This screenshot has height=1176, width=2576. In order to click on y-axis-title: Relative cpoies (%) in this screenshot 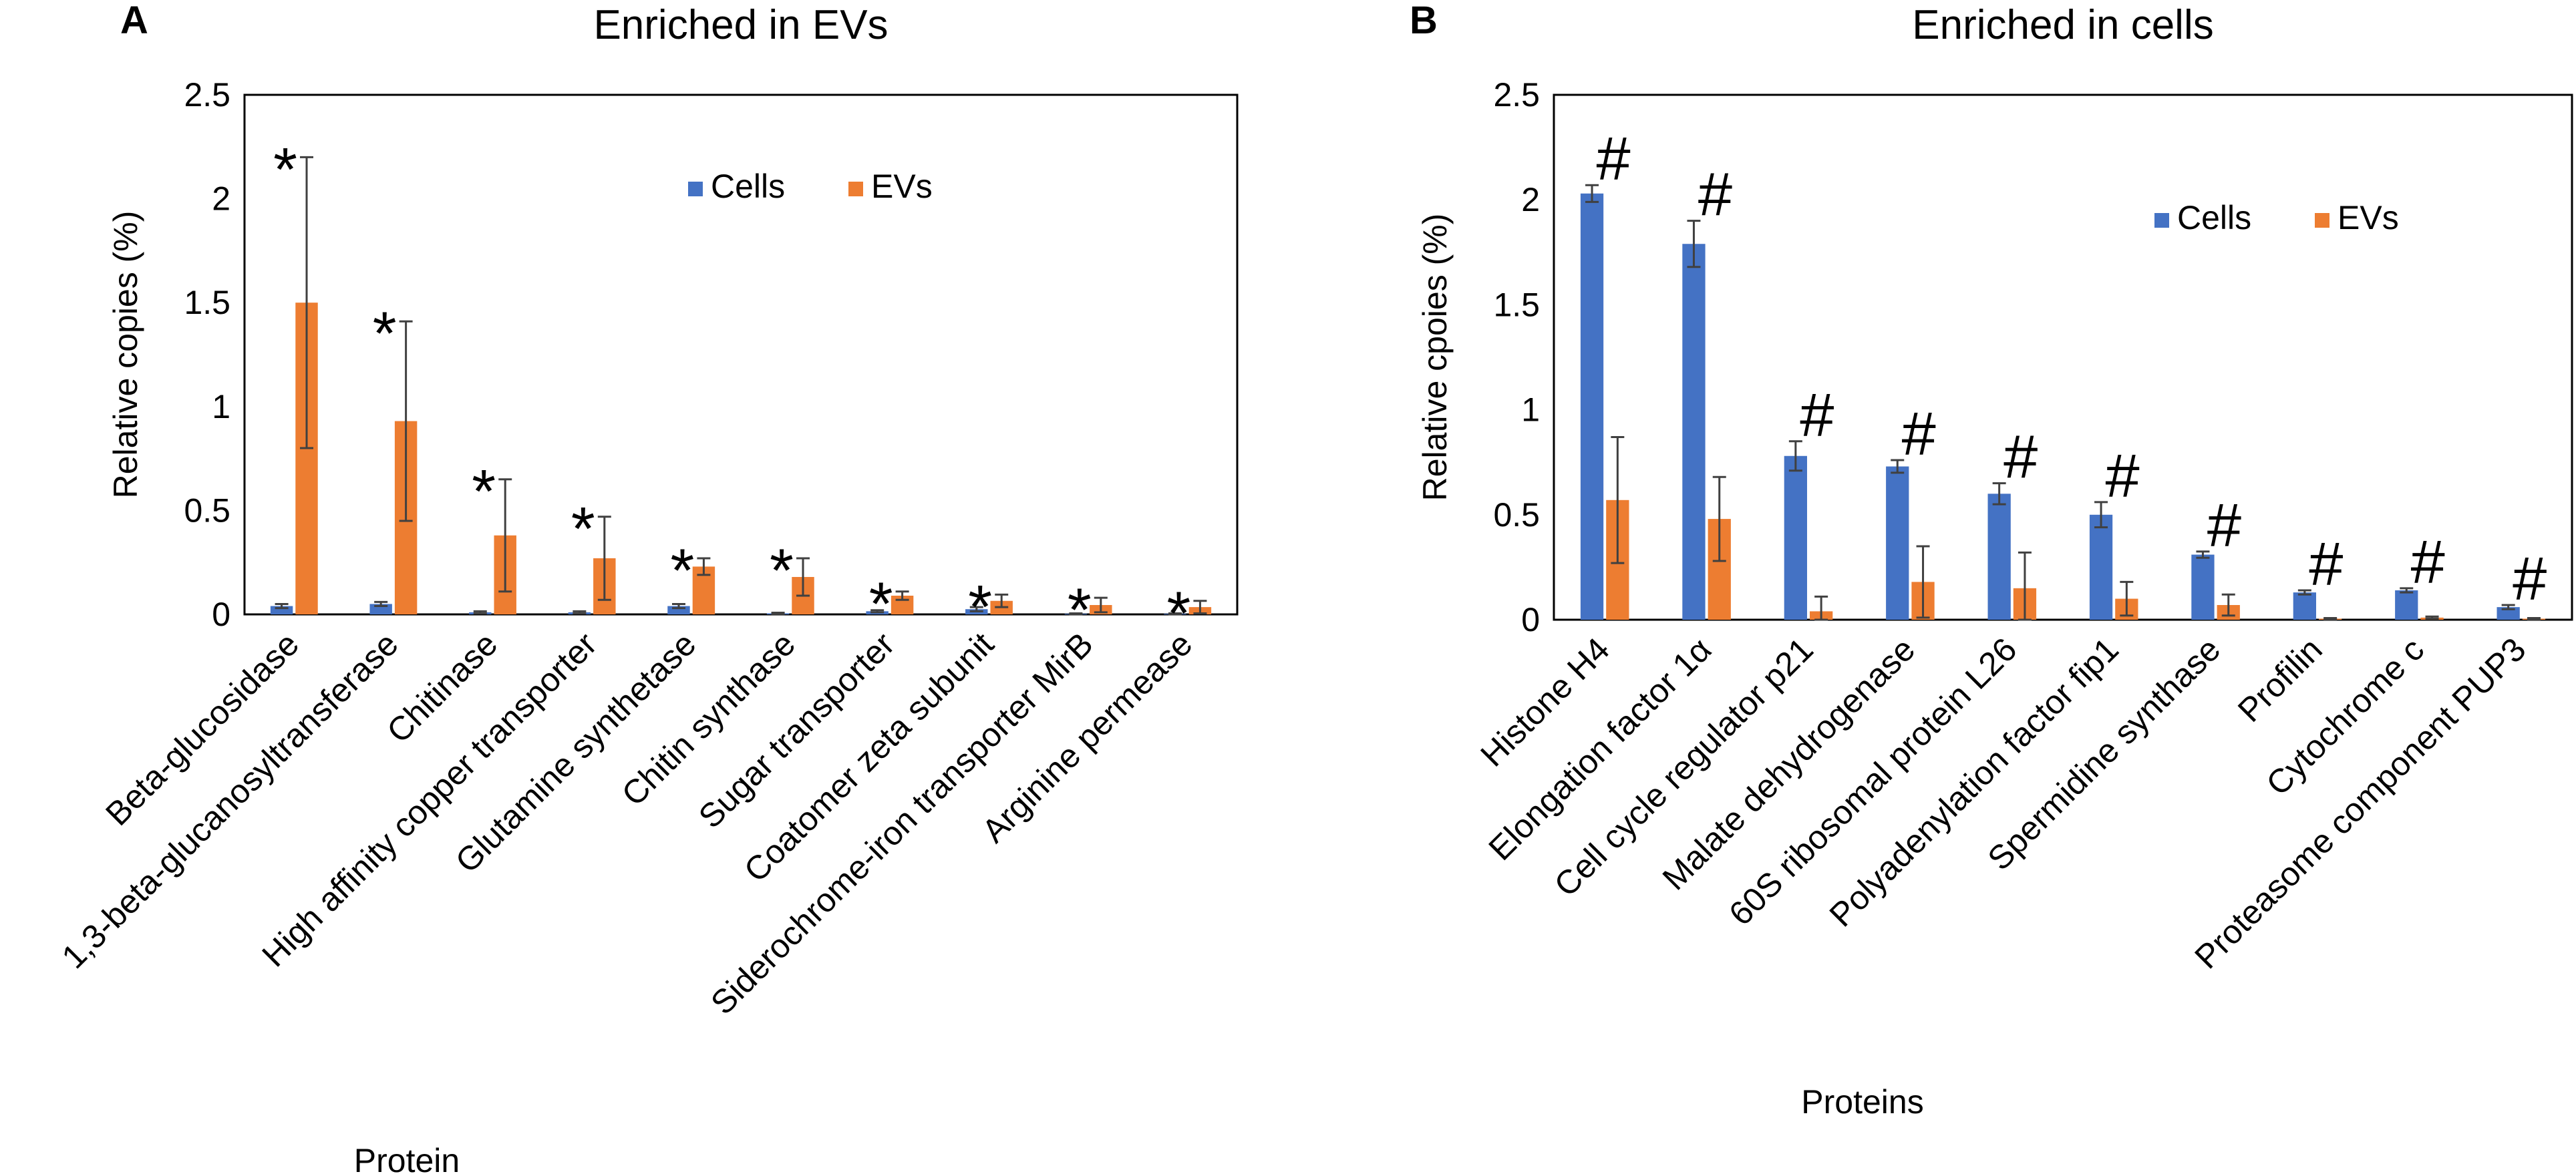, I will do `click(1435, 358)`.